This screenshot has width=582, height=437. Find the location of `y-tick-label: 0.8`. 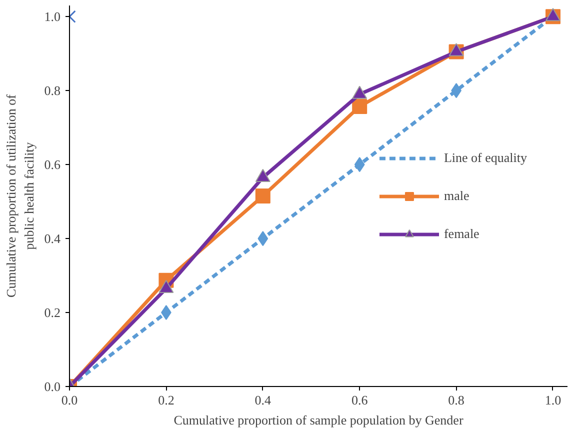

y-tick-label: 0.8 is located at coordinates (52, 90).